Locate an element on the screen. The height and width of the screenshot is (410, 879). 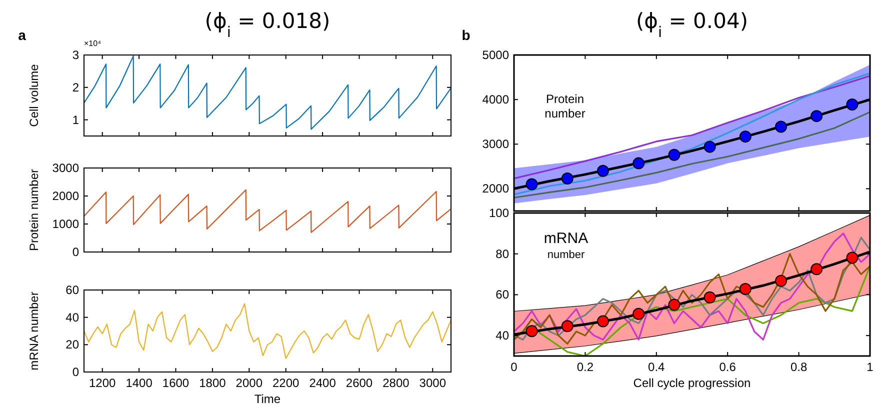
y-tick-label: 1 is located at coordinates (76, 119).